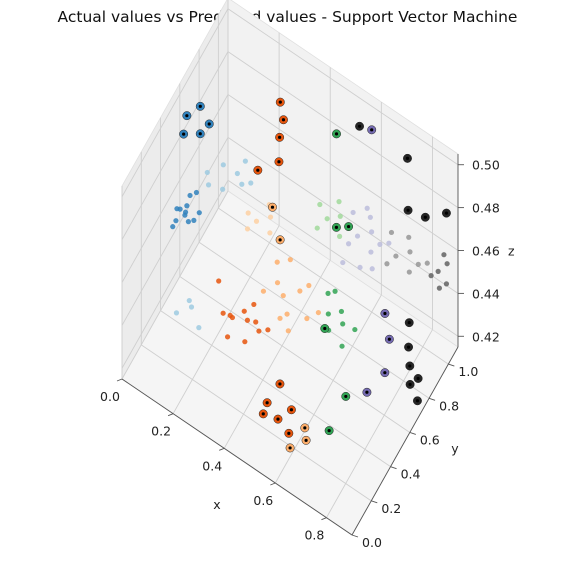 This screenshot has height=581, width=575. Describe the element at coordinates (468, 371) in the screenshot. I see `y-tick-label: 1.0` at that location.